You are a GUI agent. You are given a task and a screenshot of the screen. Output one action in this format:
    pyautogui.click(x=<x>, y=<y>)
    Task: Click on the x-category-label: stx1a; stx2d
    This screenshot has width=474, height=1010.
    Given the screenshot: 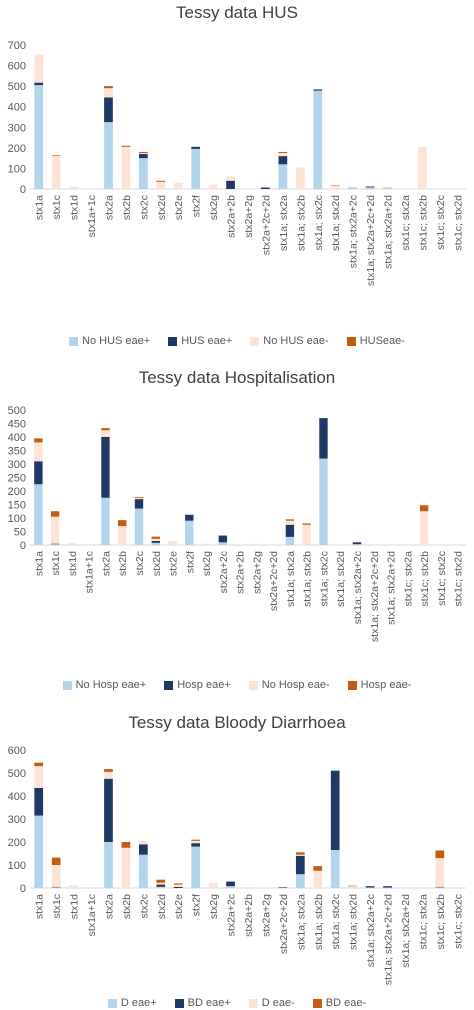 What is the action you would take?
    pyautogui.click(x=354, y=922)
    